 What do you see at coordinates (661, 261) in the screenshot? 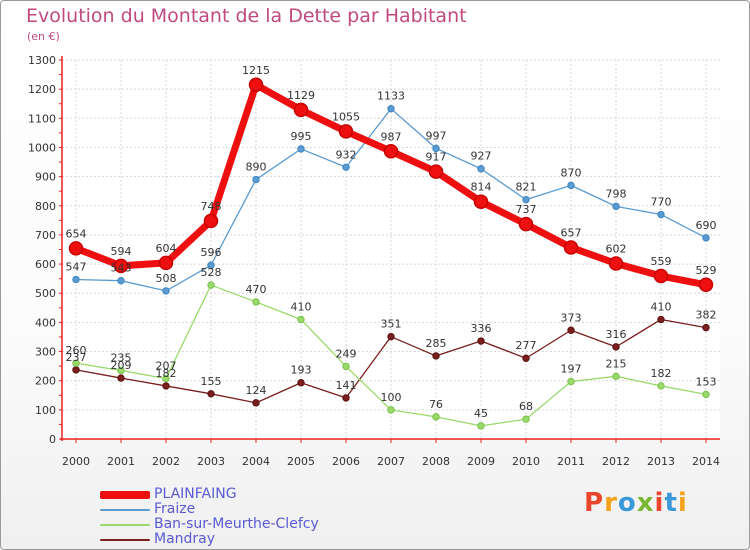
I see `data-label: 559` at bounding box center [661, 261].